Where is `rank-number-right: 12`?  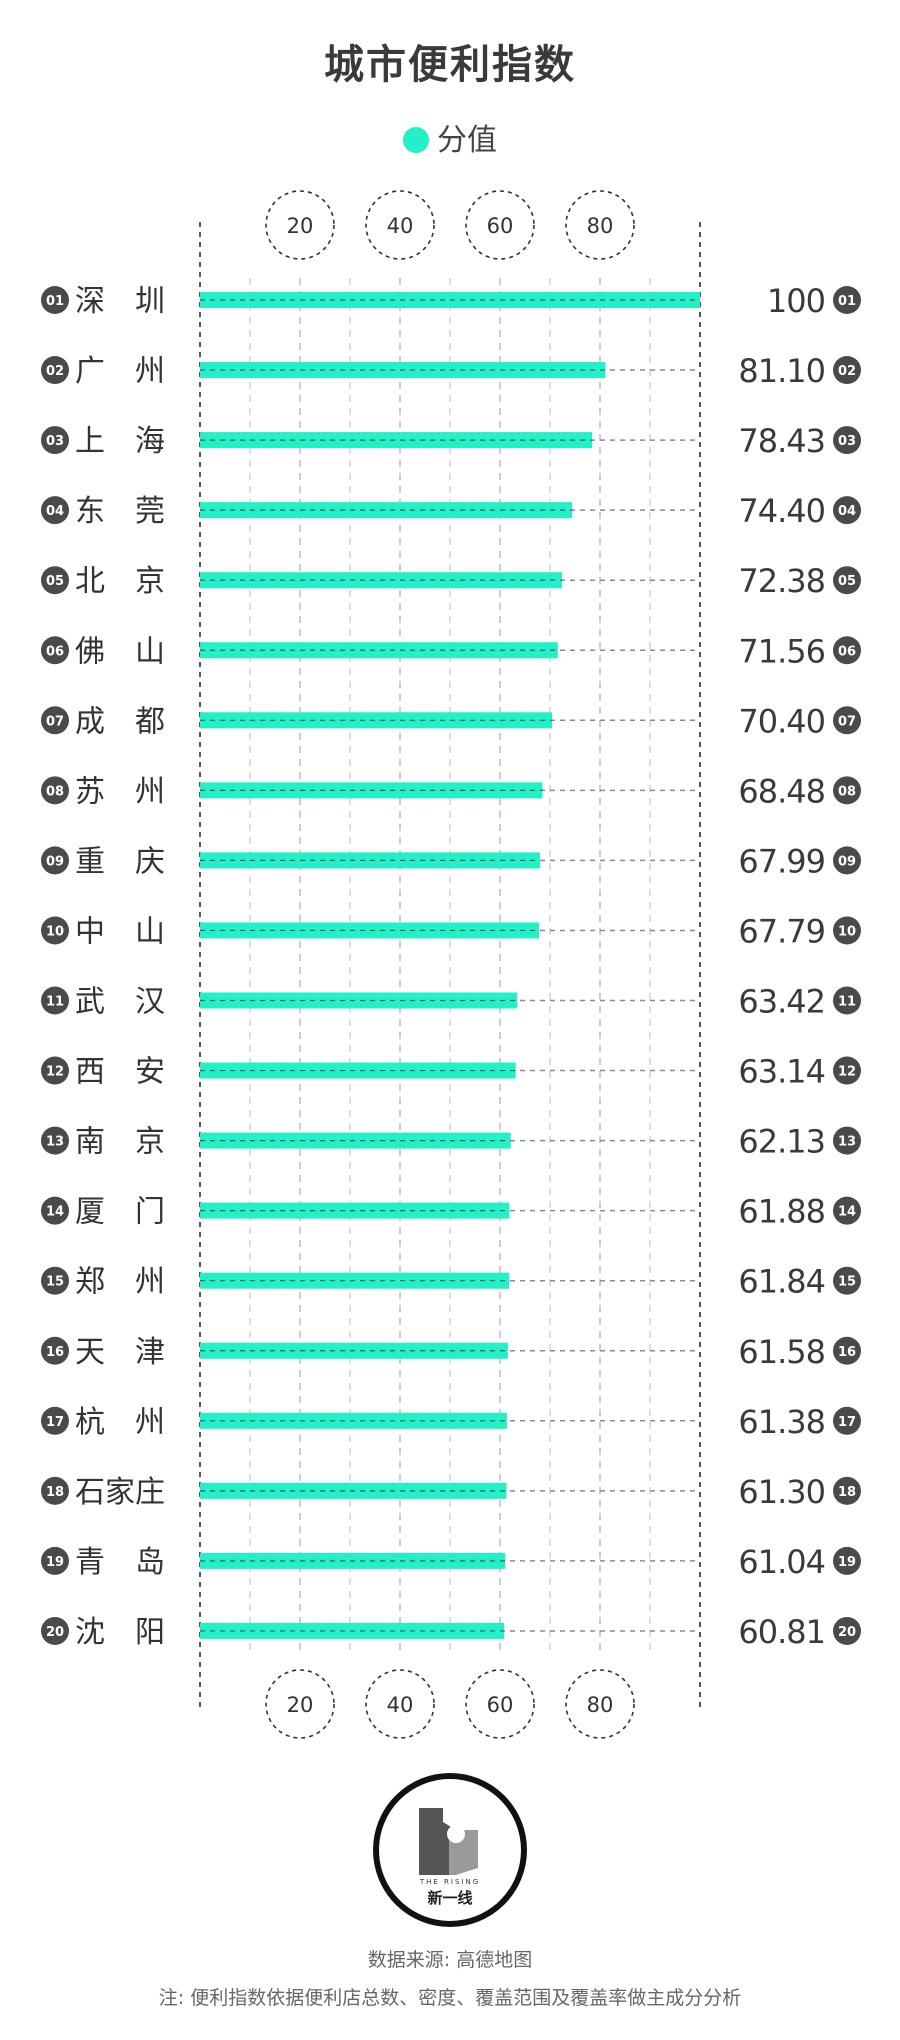 rank-number-right: 12 is located at coordinates (847, 1072).